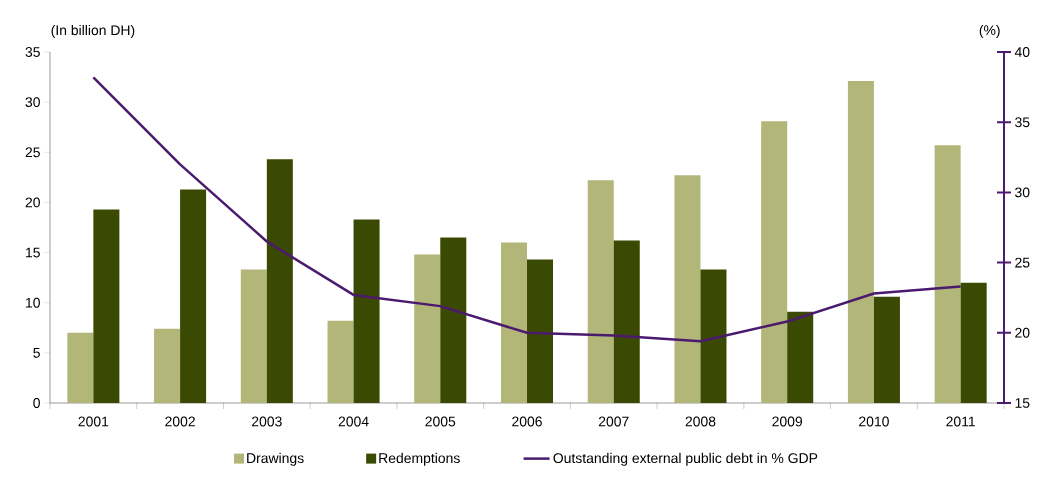  Describe the element at coordinates (36, 352) in the screenshot. I see `y-tick-label: 5` at that location.